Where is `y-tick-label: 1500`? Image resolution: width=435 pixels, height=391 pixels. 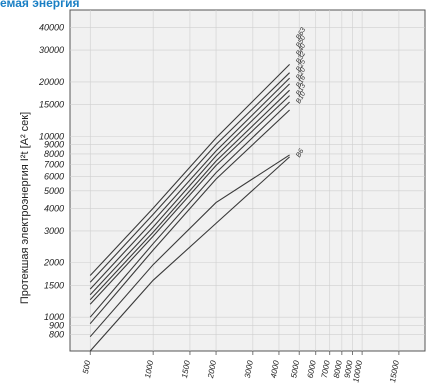 y-tick-label: 1500 is located at coordinates (54, 285).